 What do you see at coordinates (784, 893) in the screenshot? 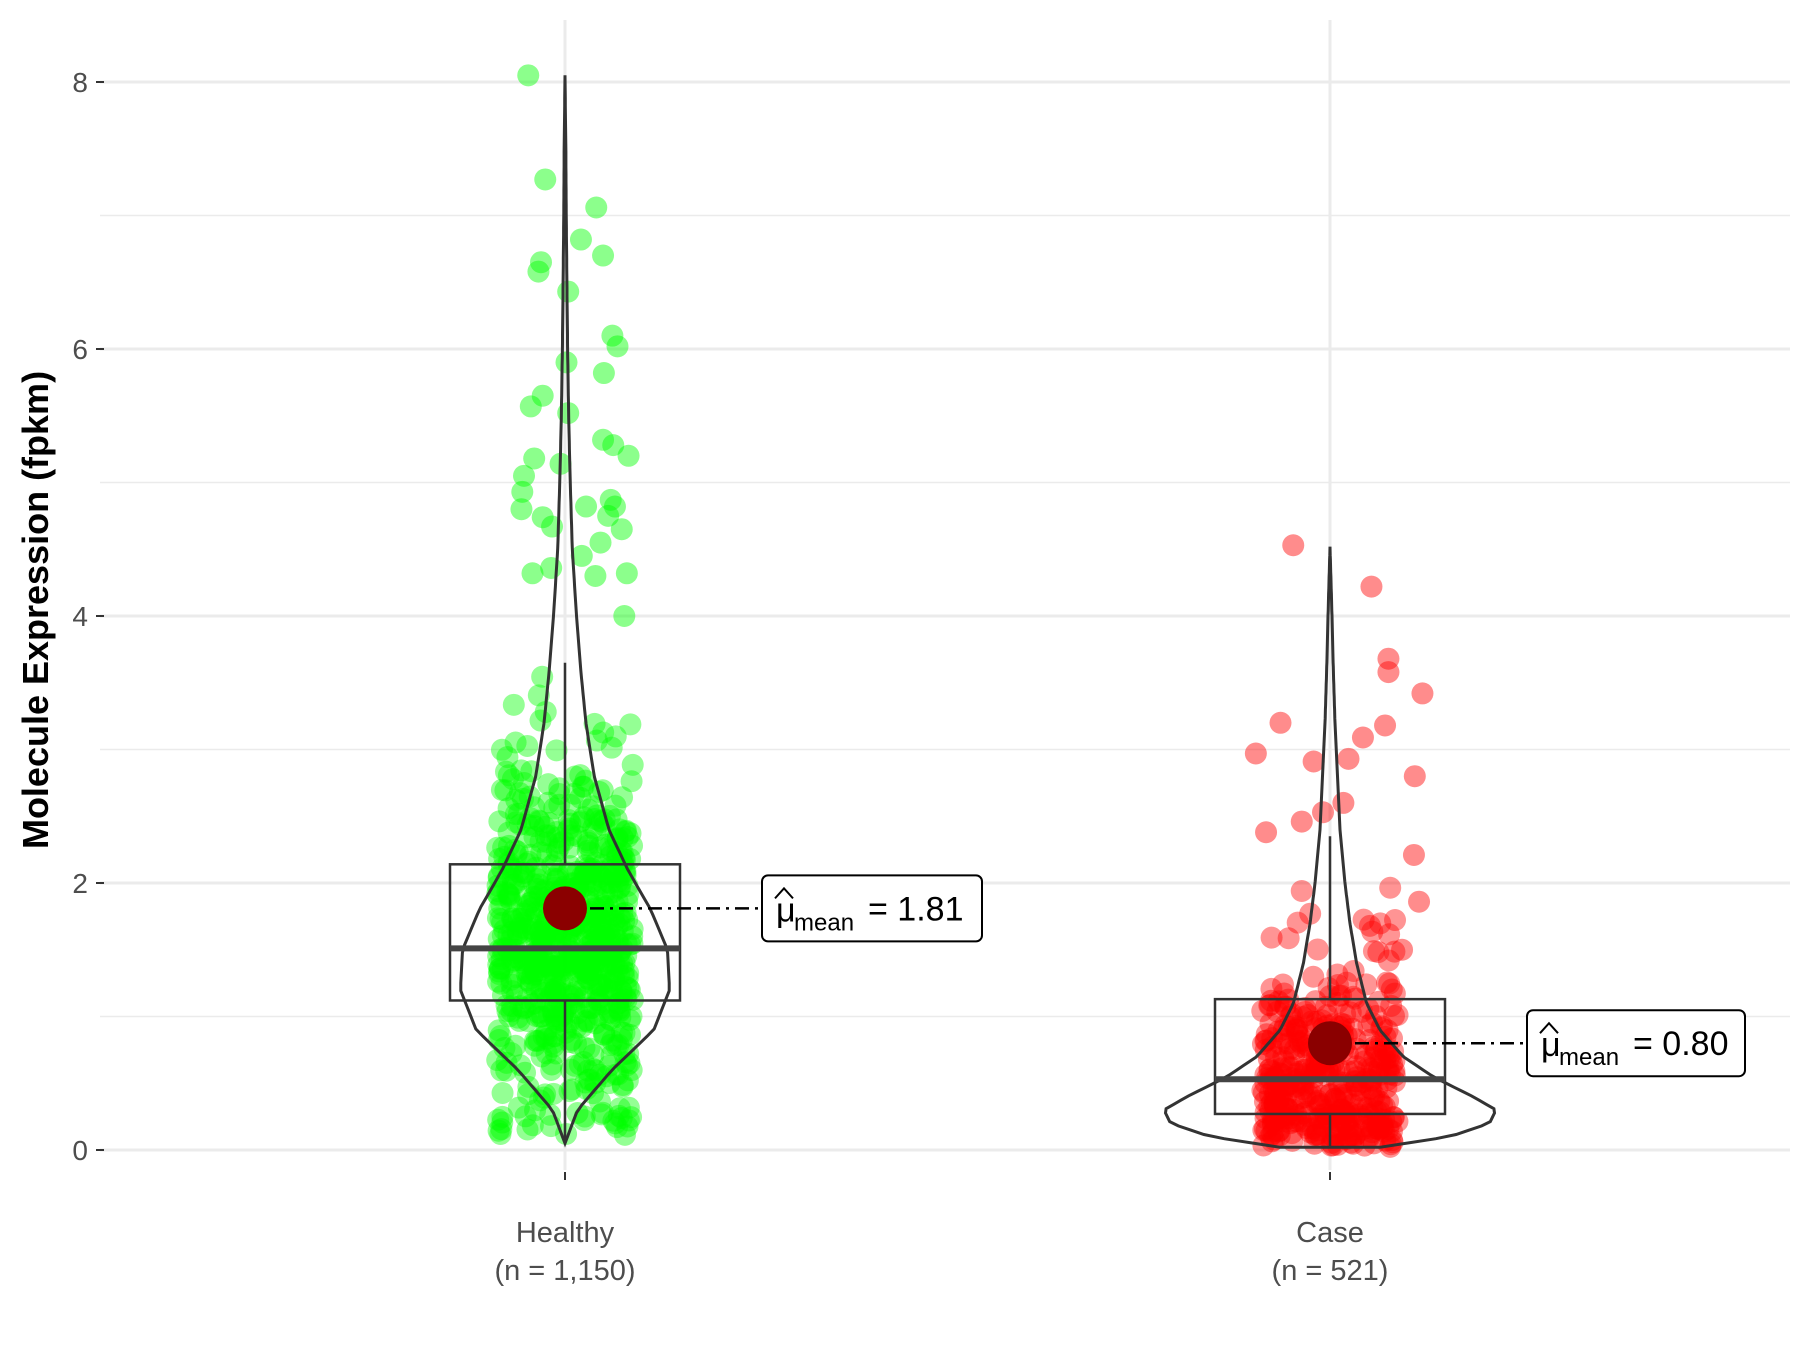
I see `hat-accent` at bounding box center [784, 893].